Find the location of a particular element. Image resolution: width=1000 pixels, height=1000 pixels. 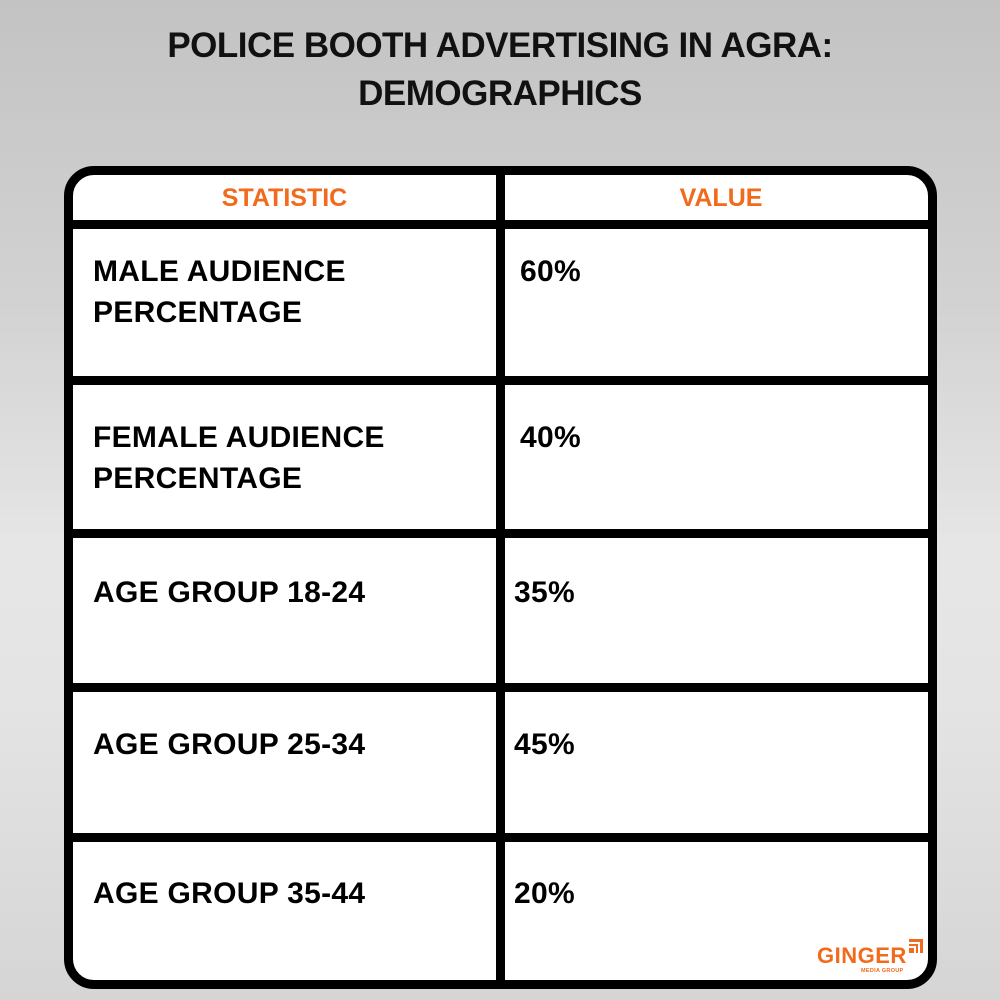

value-cell: 40% is located at coordinates (550, 437).